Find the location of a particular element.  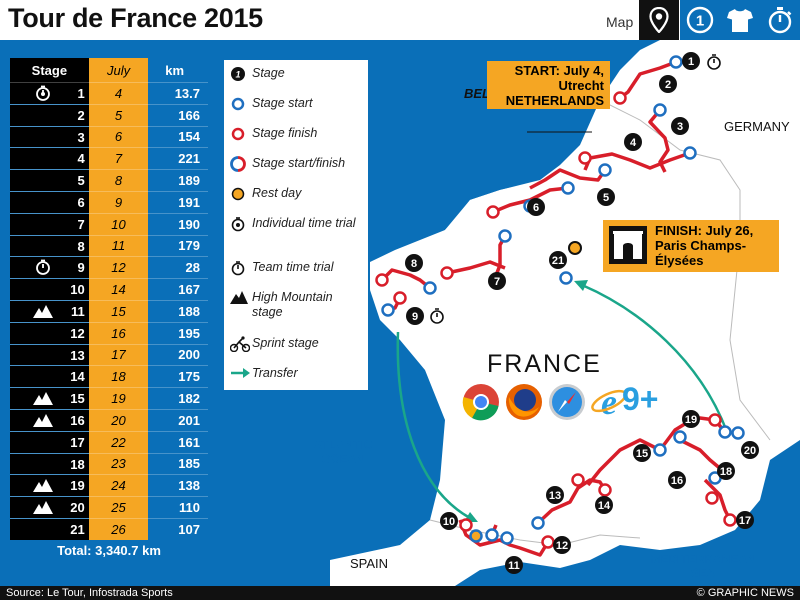

map-pin-icon is located at coordinates (659, 20).